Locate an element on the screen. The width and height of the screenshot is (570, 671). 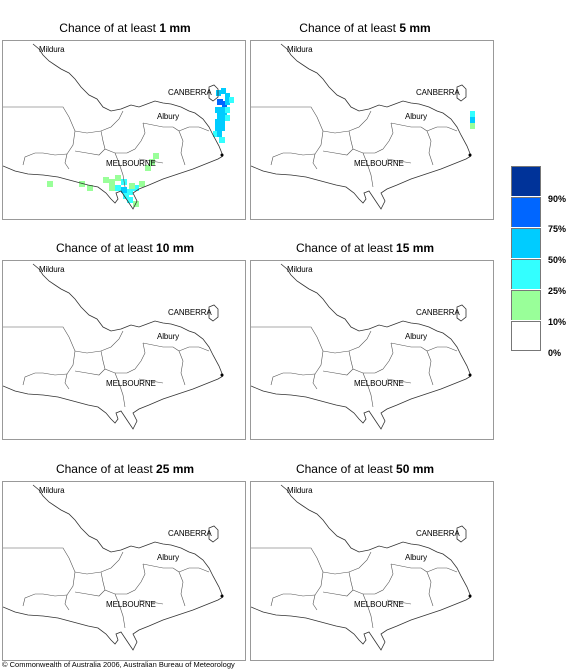
map-panel-50mm: Mildura CANBERRA Albury MELBOURNE is located at coordinates (372, 571).